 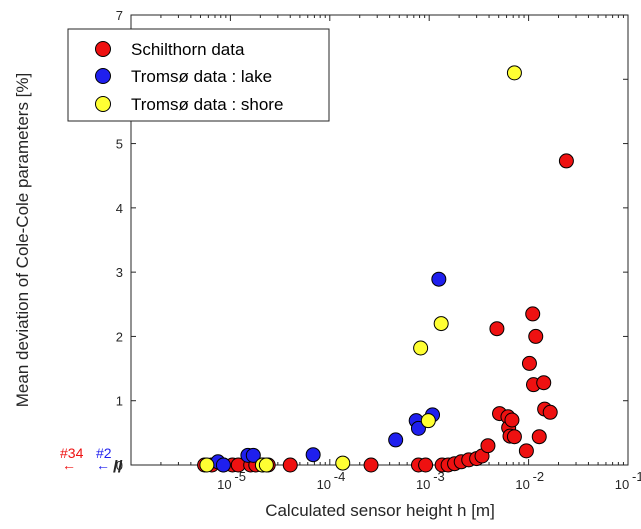 I want to click on y-tick-label: 1, so click(x=119, y=401).